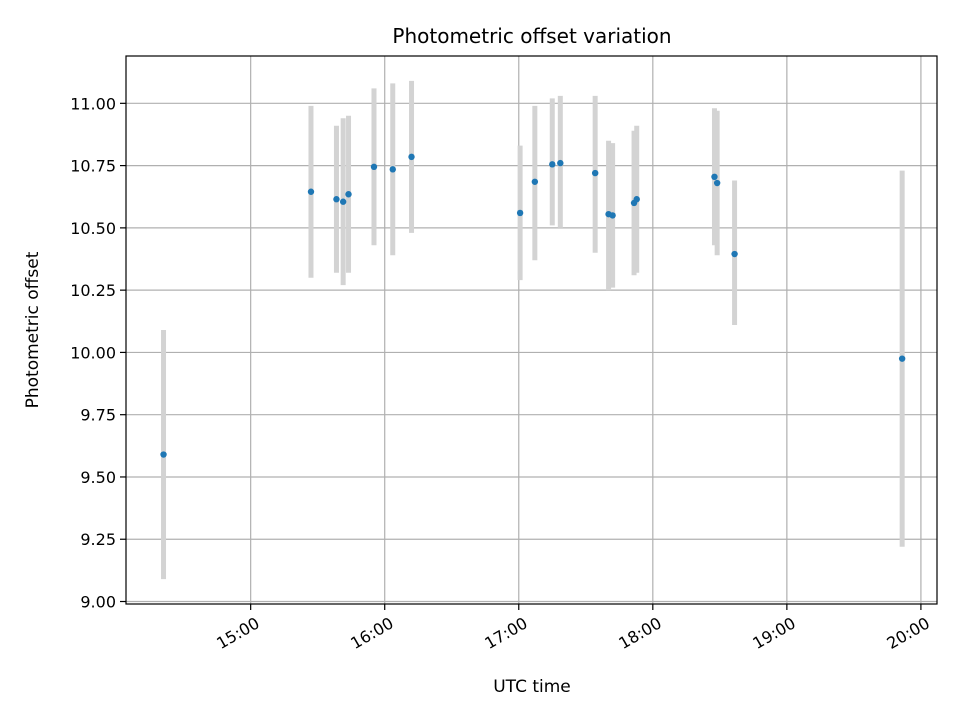 Image resolution: width=960 pixels, height=720 pixels. I want to click on x-axis-label: UTC time, so click(532, 687).